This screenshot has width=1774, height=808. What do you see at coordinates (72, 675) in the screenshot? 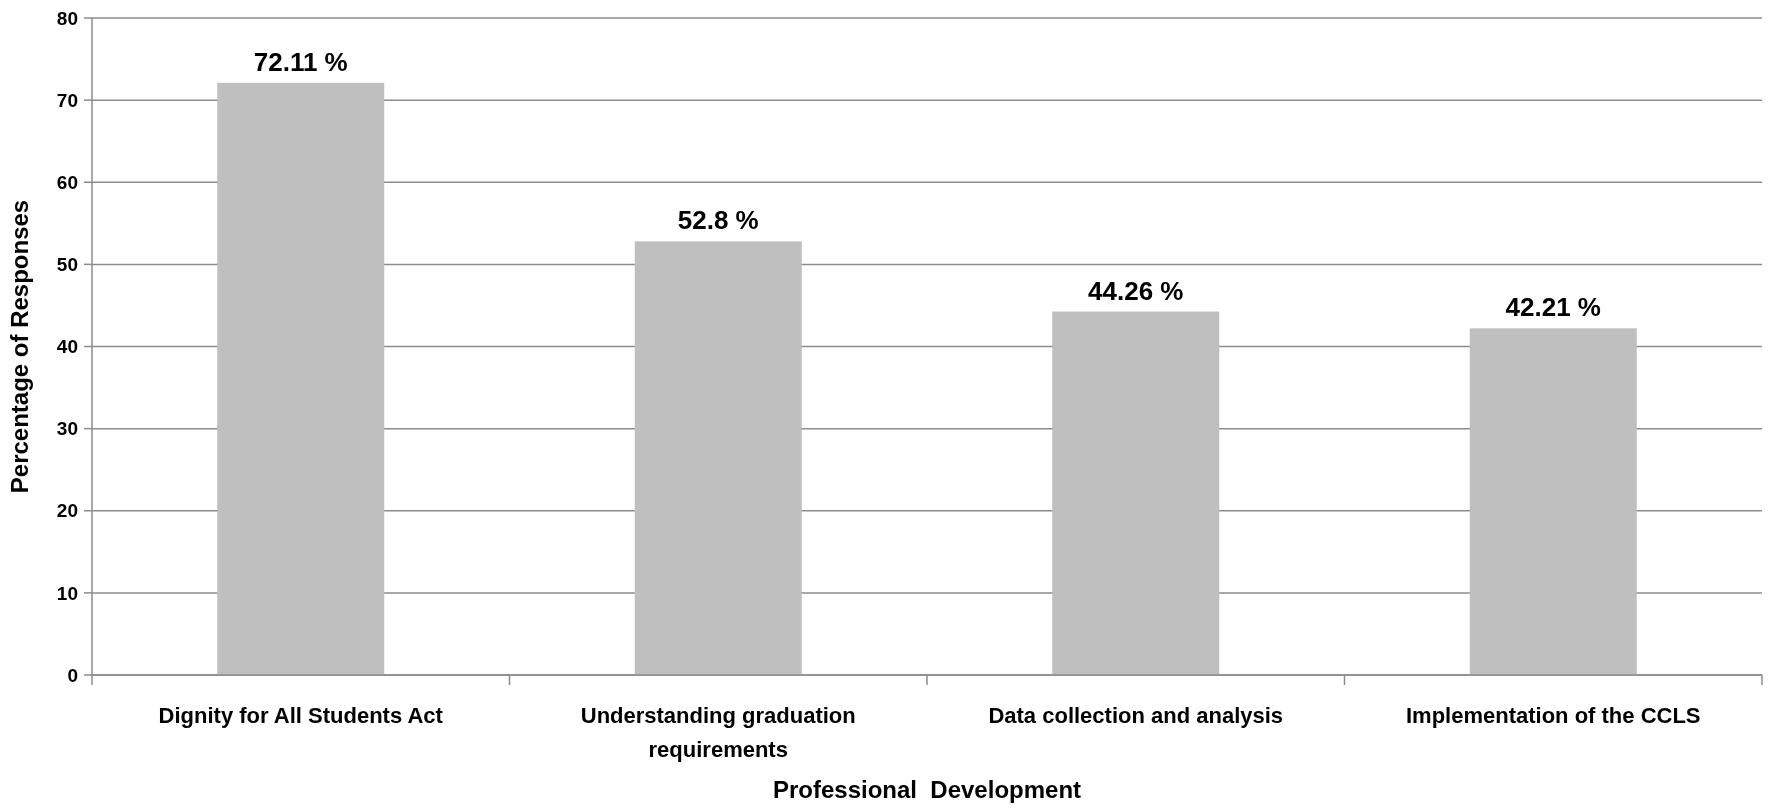
I see `y-tick-label: 0` at bounding box center [72, 675].